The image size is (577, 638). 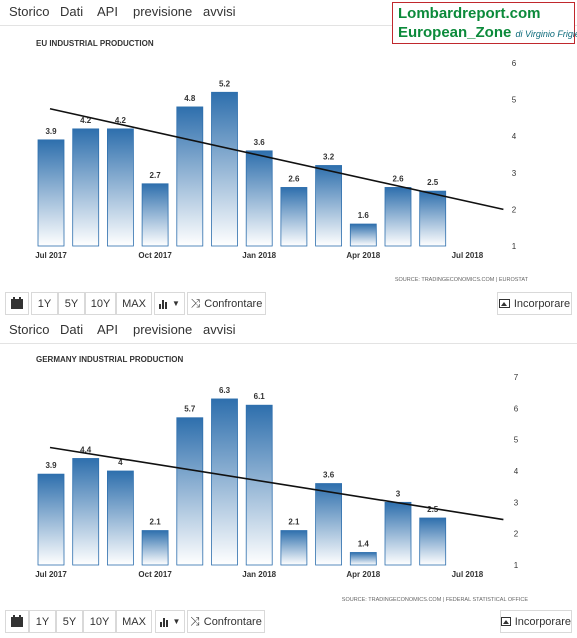 I want to click on data-label: 6.1, so click(x=260, y=396).